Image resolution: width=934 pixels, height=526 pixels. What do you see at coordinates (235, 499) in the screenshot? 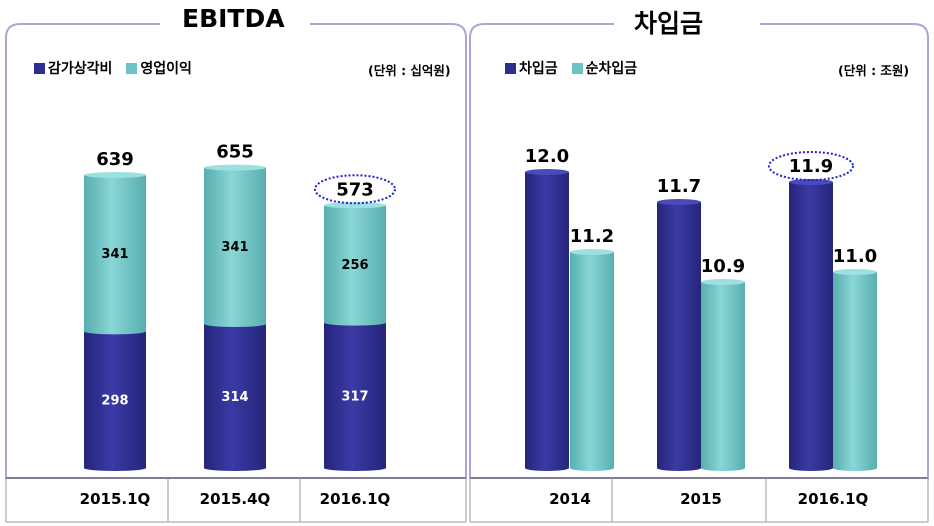
I see `x-tick-label: 2015.4Q` at bounding box center [235, 499].